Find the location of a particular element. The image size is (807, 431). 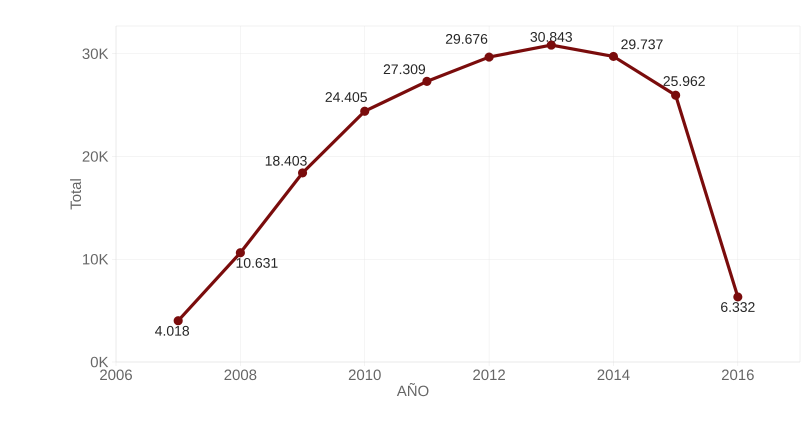

x-tick-label: 2014 is located at coordinates (614, 375).